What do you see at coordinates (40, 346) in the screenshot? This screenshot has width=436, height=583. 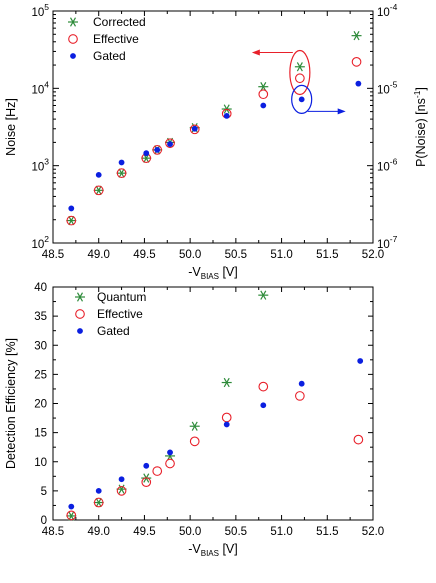 I see `y-tick-label: 30` at bounding box center [40, 346].